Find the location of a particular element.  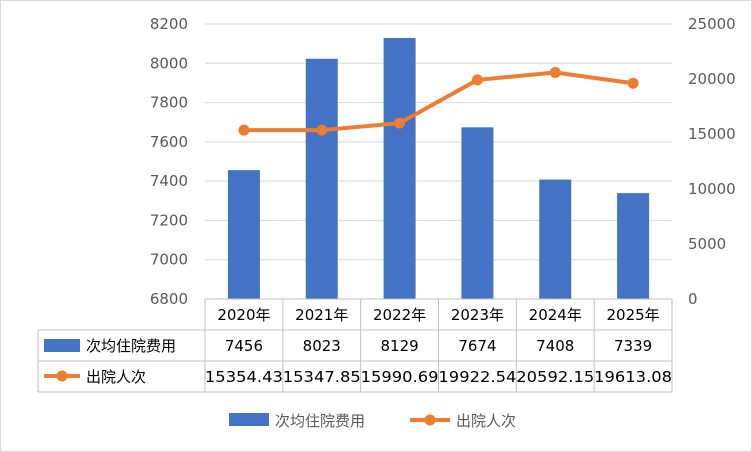

line-value-label: 19922.54 is located at coordinates (477, 377).